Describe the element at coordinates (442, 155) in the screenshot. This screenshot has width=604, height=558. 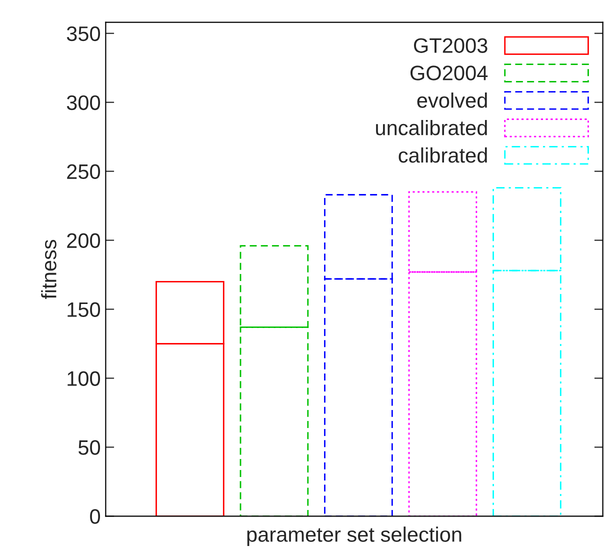
I see `legend-label: calibrated` at that location.